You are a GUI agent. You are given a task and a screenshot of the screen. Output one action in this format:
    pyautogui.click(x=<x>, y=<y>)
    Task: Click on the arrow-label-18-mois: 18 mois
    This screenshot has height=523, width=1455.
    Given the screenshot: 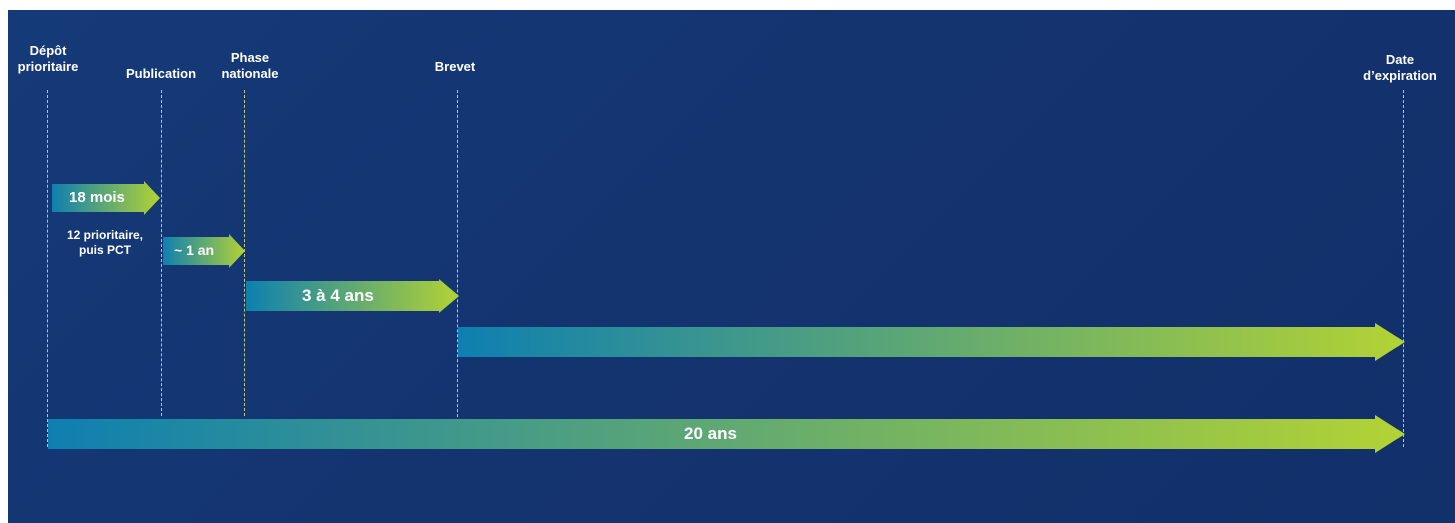 What is the action you would take?
    pyautogui.click(x=97, y=197)
    